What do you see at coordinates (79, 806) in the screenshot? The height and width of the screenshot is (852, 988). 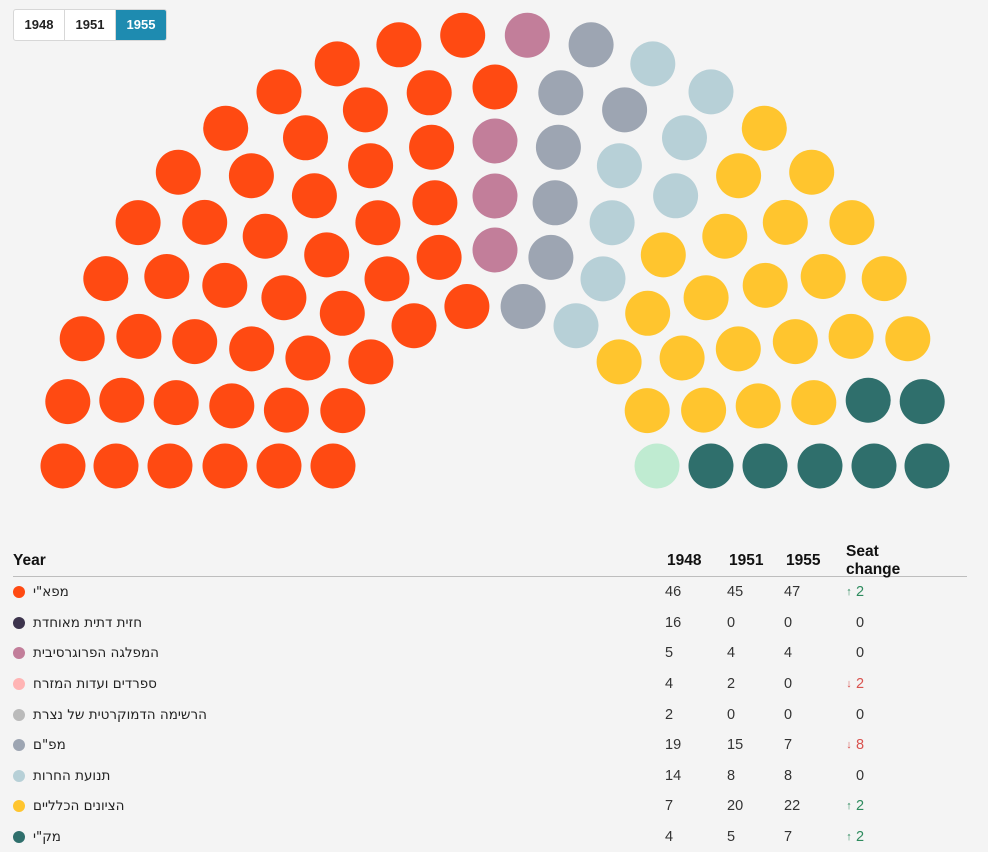 I see `party-name: הציונים הכלליים` at bounding box center [79, 806].